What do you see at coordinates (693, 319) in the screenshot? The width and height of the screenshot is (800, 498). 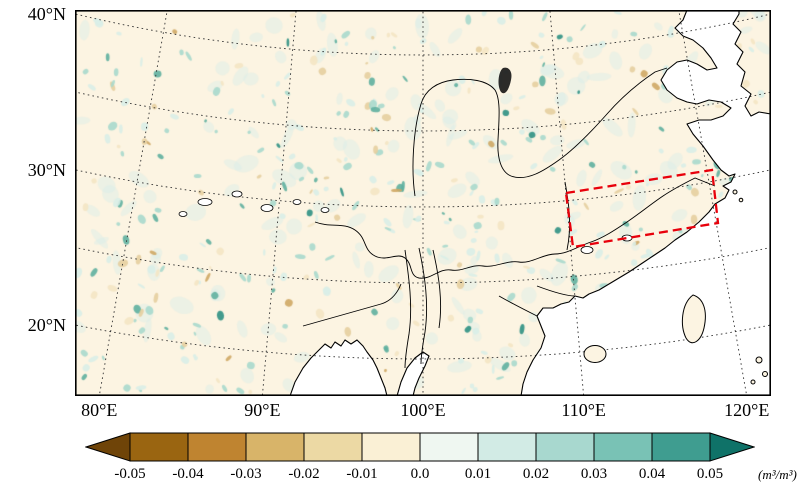 I see `island-taiwan` at bounding box center [693, 319].